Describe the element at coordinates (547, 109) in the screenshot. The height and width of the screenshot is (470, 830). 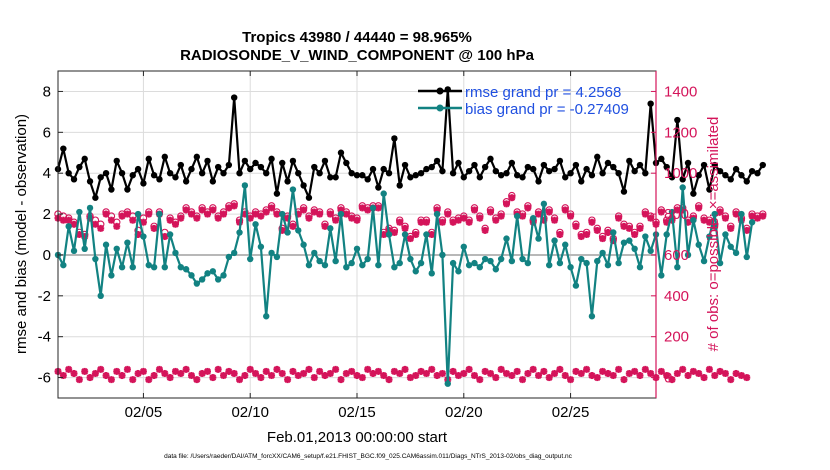
I see `legend-bias-label: bias grand pr = -0.27409` at that location.